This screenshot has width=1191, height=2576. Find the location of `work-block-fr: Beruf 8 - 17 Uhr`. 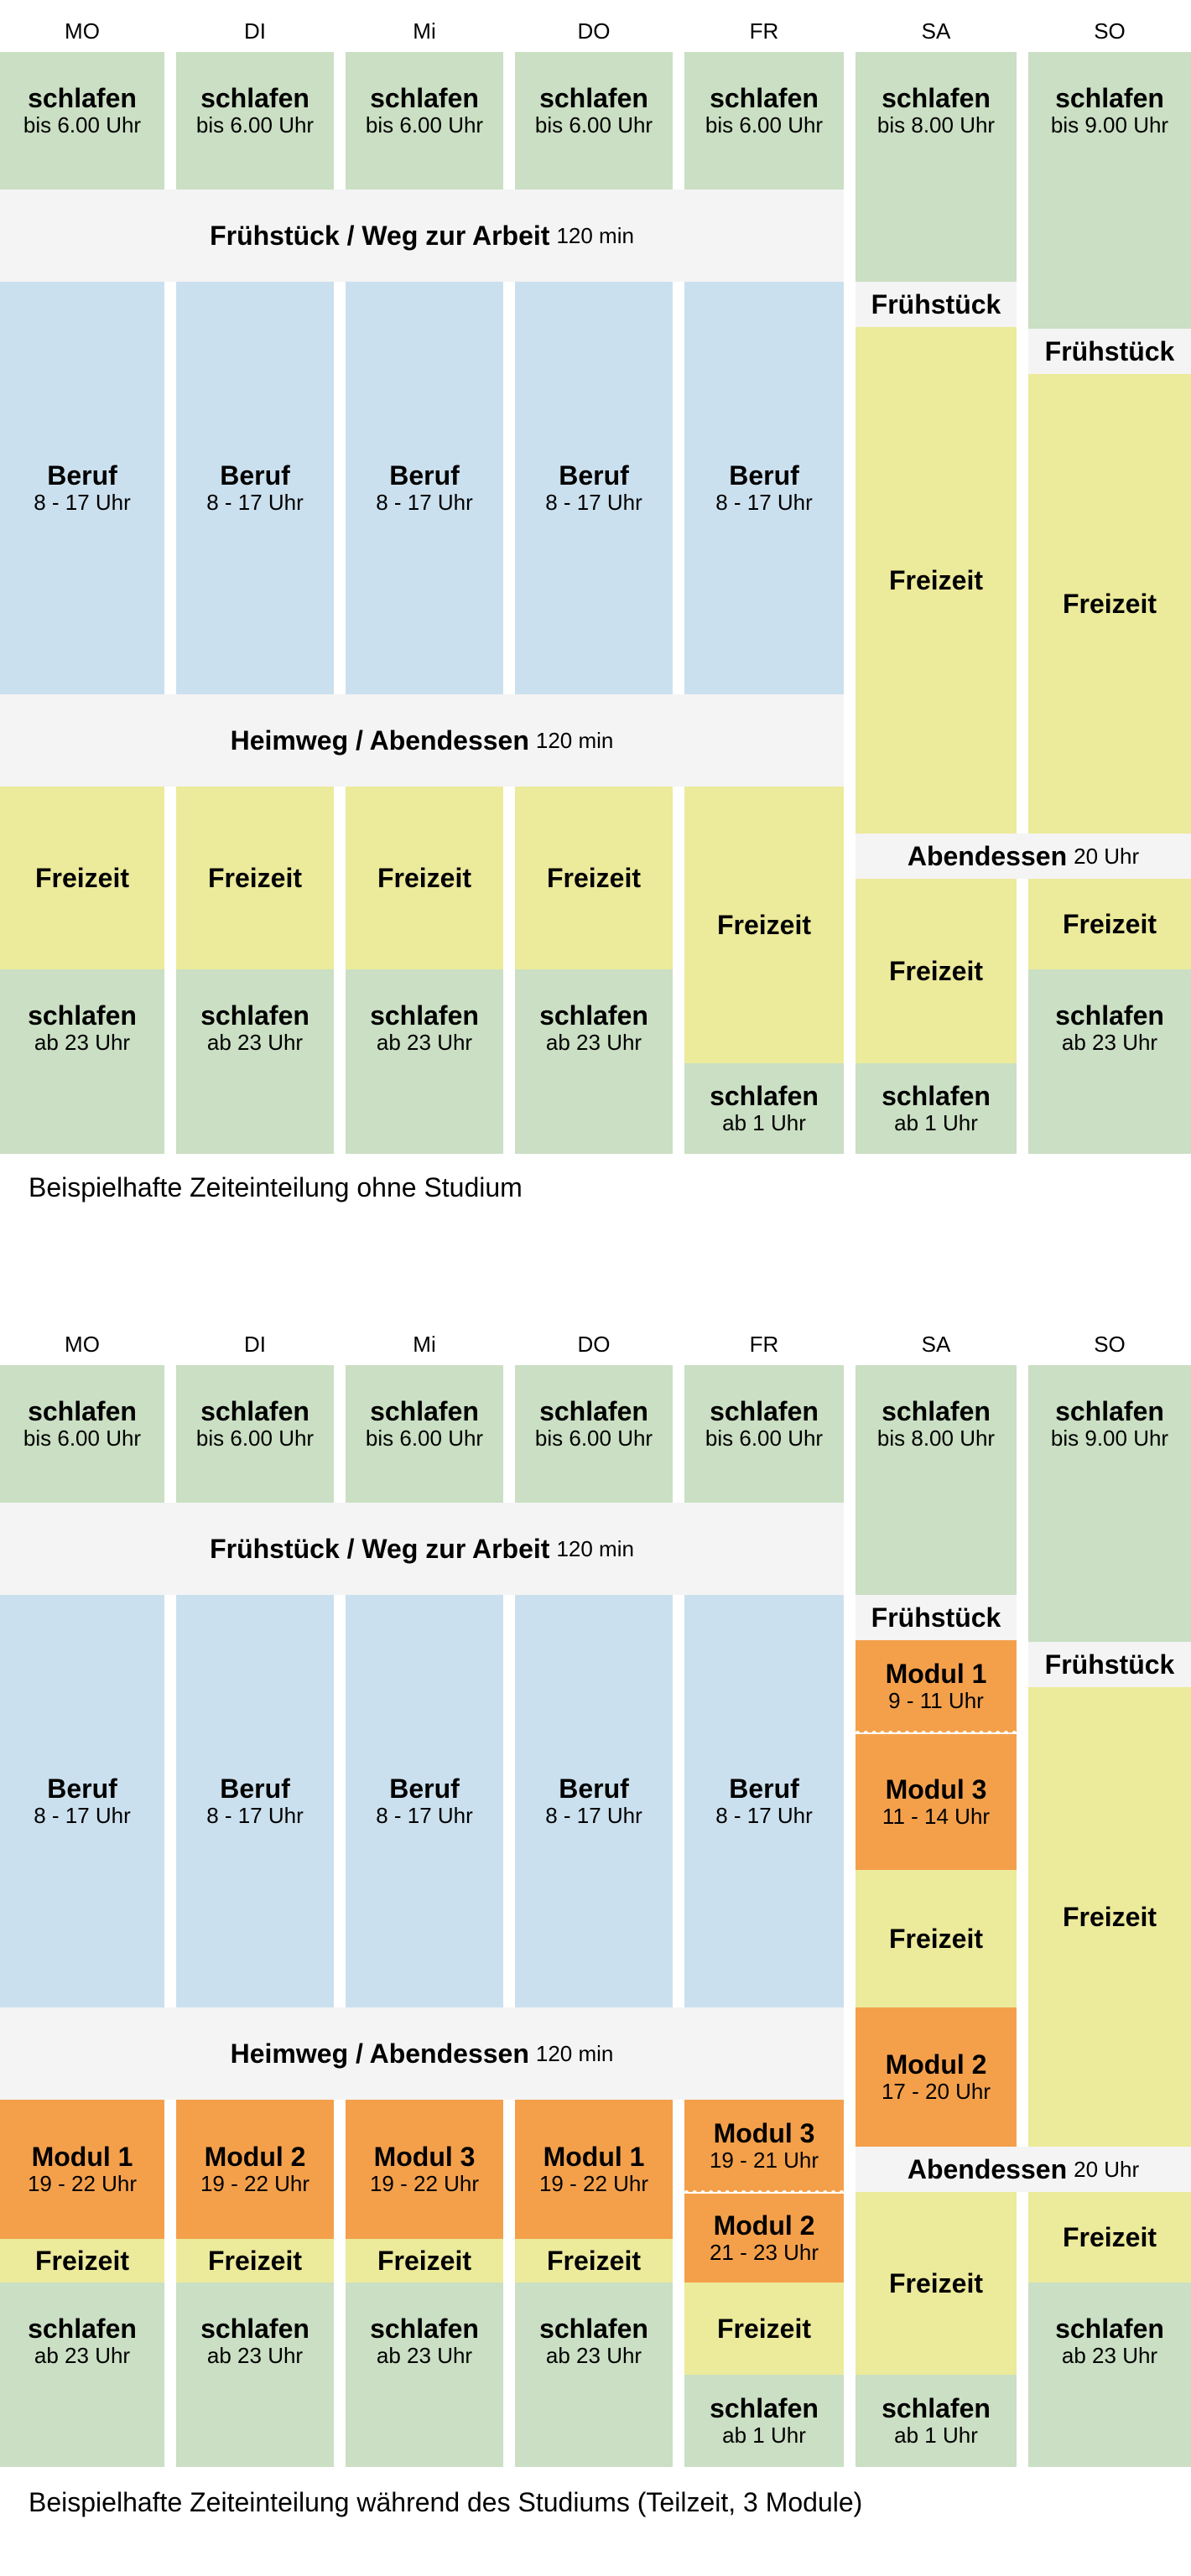

work-block-fr: Beruf 8 - 17 Uhr is located at coordinates (764, 488).